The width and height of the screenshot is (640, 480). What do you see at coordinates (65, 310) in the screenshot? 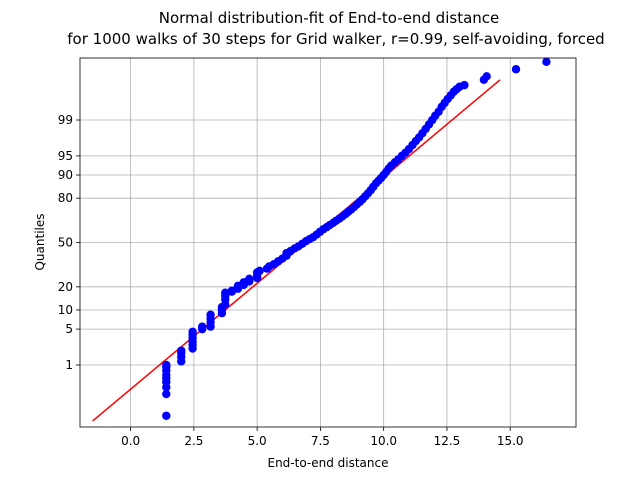
I see `y-tick-label: 10` at bounding box center [65, 310].